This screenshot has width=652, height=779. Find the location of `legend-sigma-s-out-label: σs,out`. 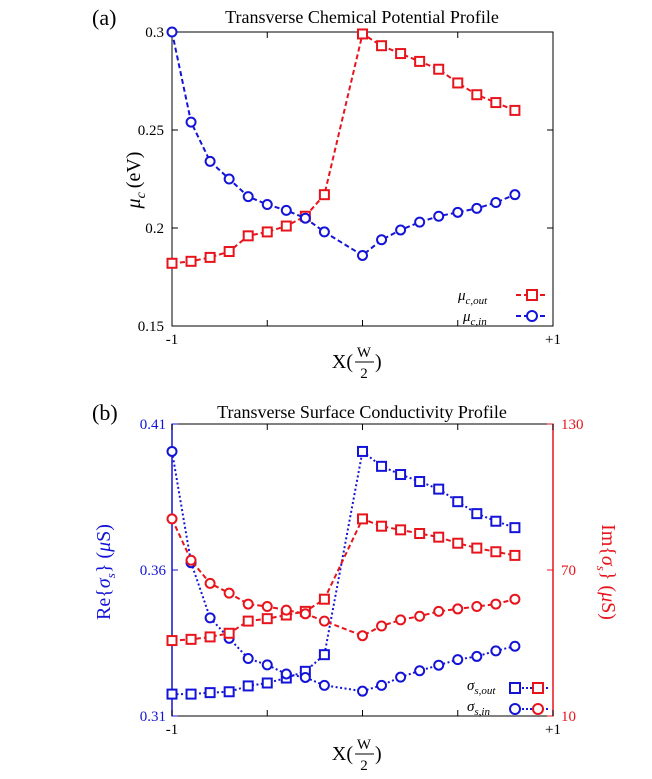

legend-sigma-s-out-label: σs,out is located at coordinates (481, 687).